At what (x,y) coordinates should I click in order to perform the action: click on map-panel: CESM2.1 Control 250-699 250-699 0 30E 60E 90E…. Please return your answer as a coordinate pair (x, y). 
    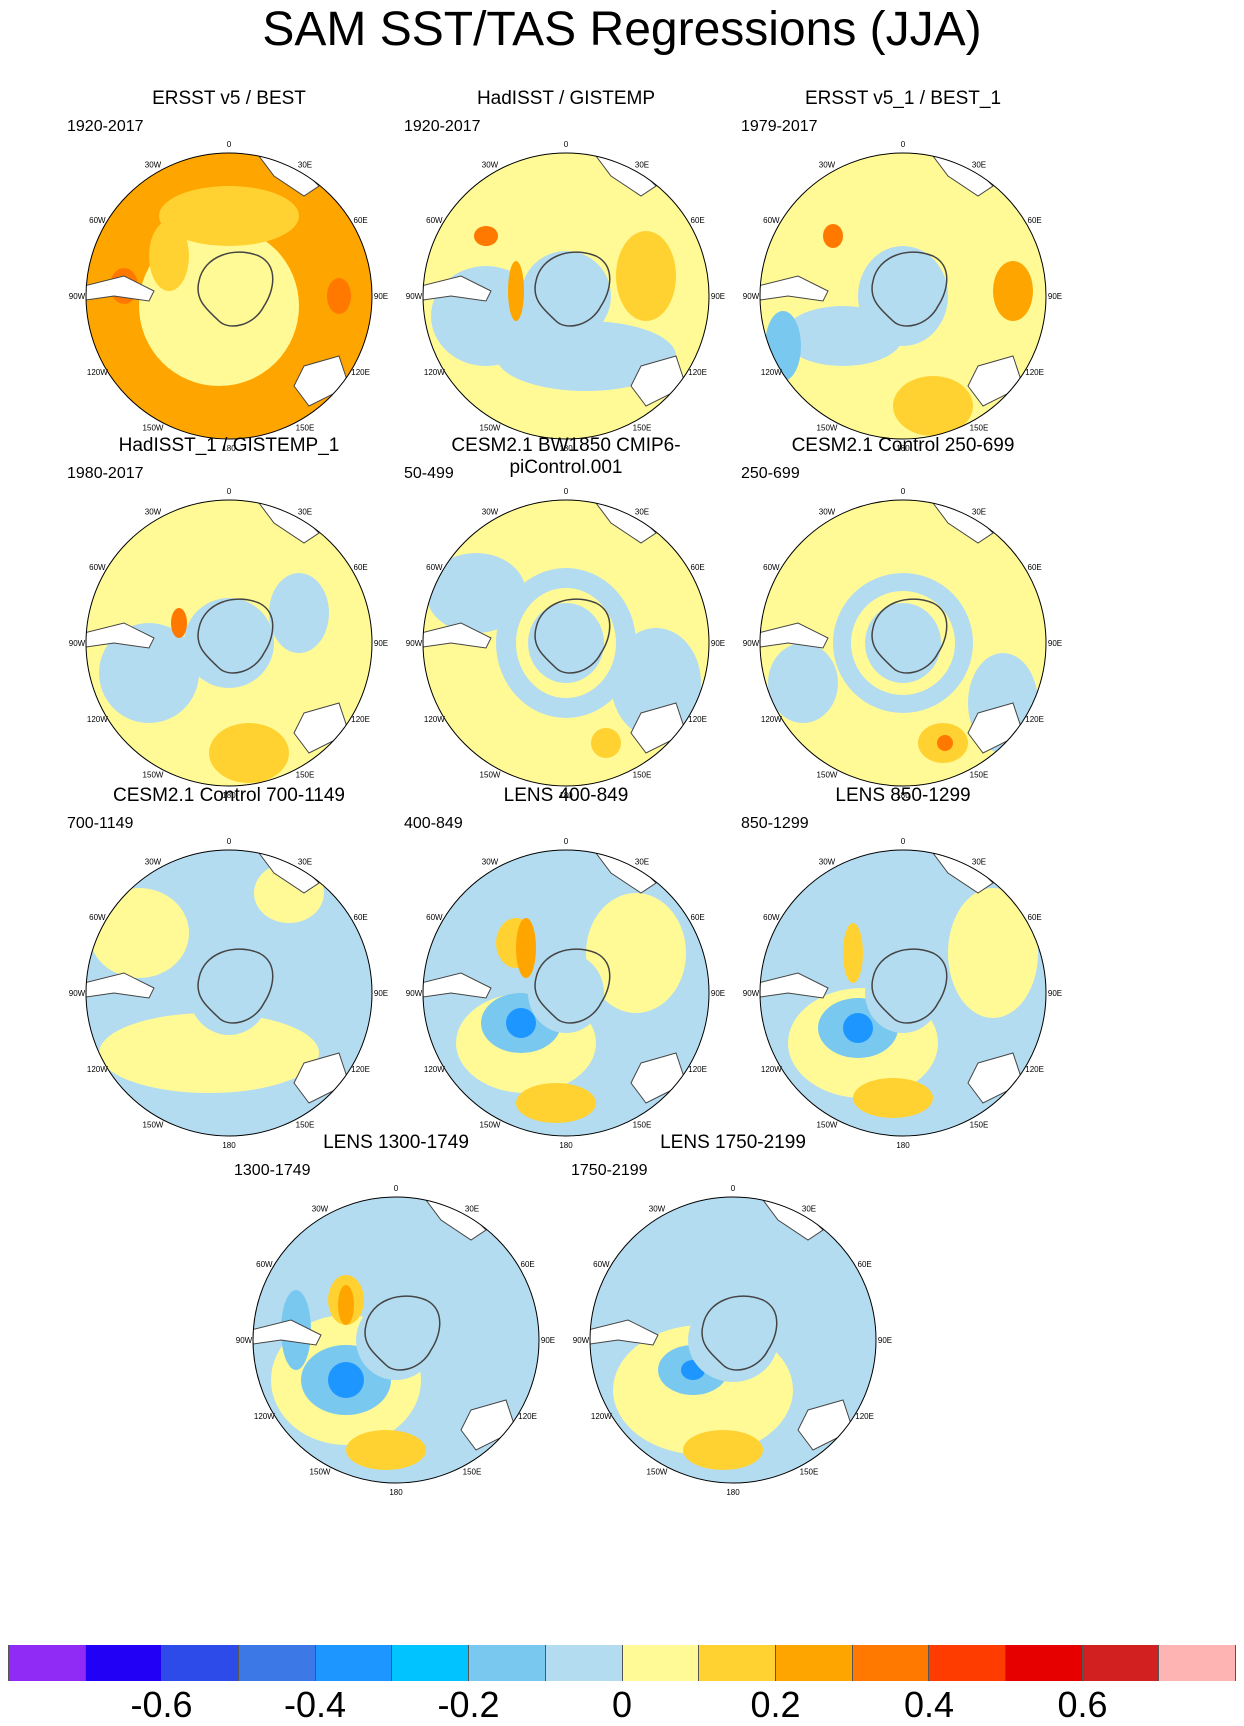
    Looking at the image, I should click on (903, 620).